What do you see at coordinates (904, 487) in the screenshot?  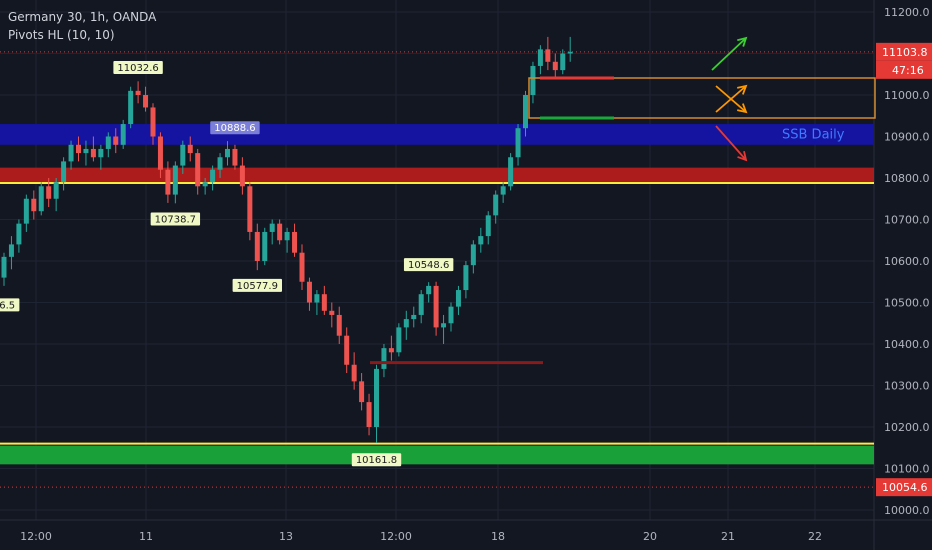 I see `low-price-badge-bg` at bounding box center [904, 487].